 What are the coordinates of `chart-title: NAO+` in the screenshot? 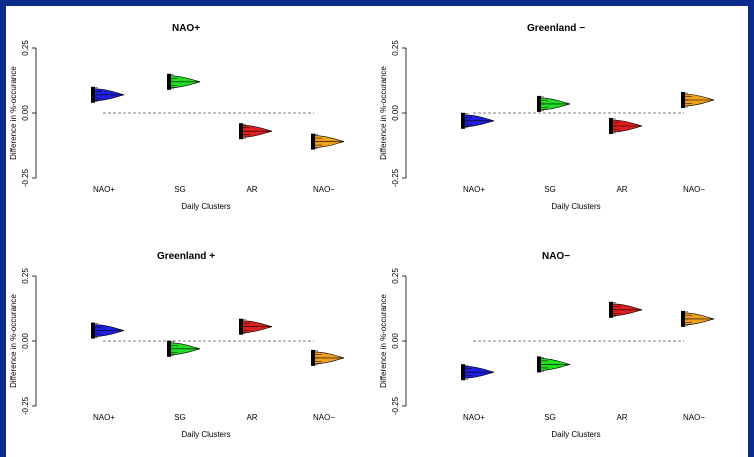 It's located at (186, 28).